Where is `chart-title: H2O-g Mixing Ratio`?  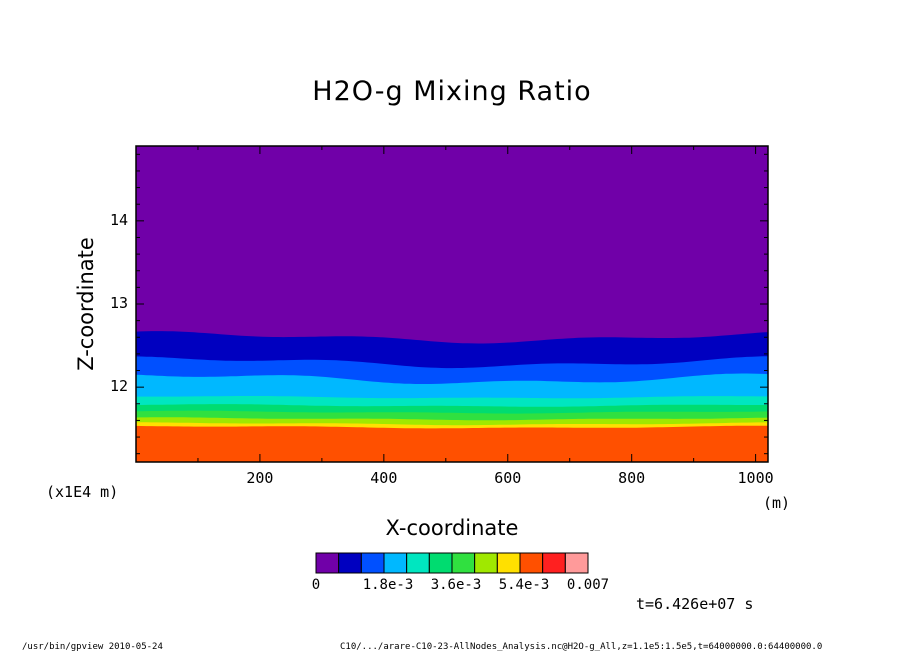
chart-title: H2O-g Mixing Ratio is located at coordinates (452, 91).